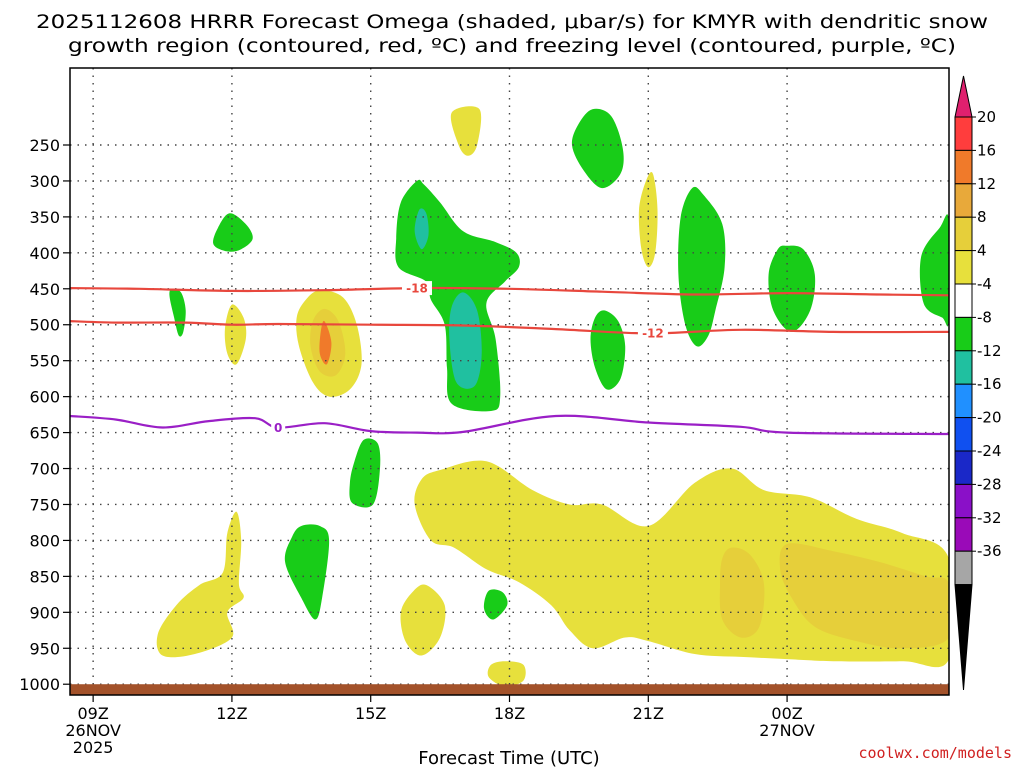  What do you see at coordinates (44, 361) in the screenshot?
I see `y-tick-label-550: 550` at bounding box center [44, 361].